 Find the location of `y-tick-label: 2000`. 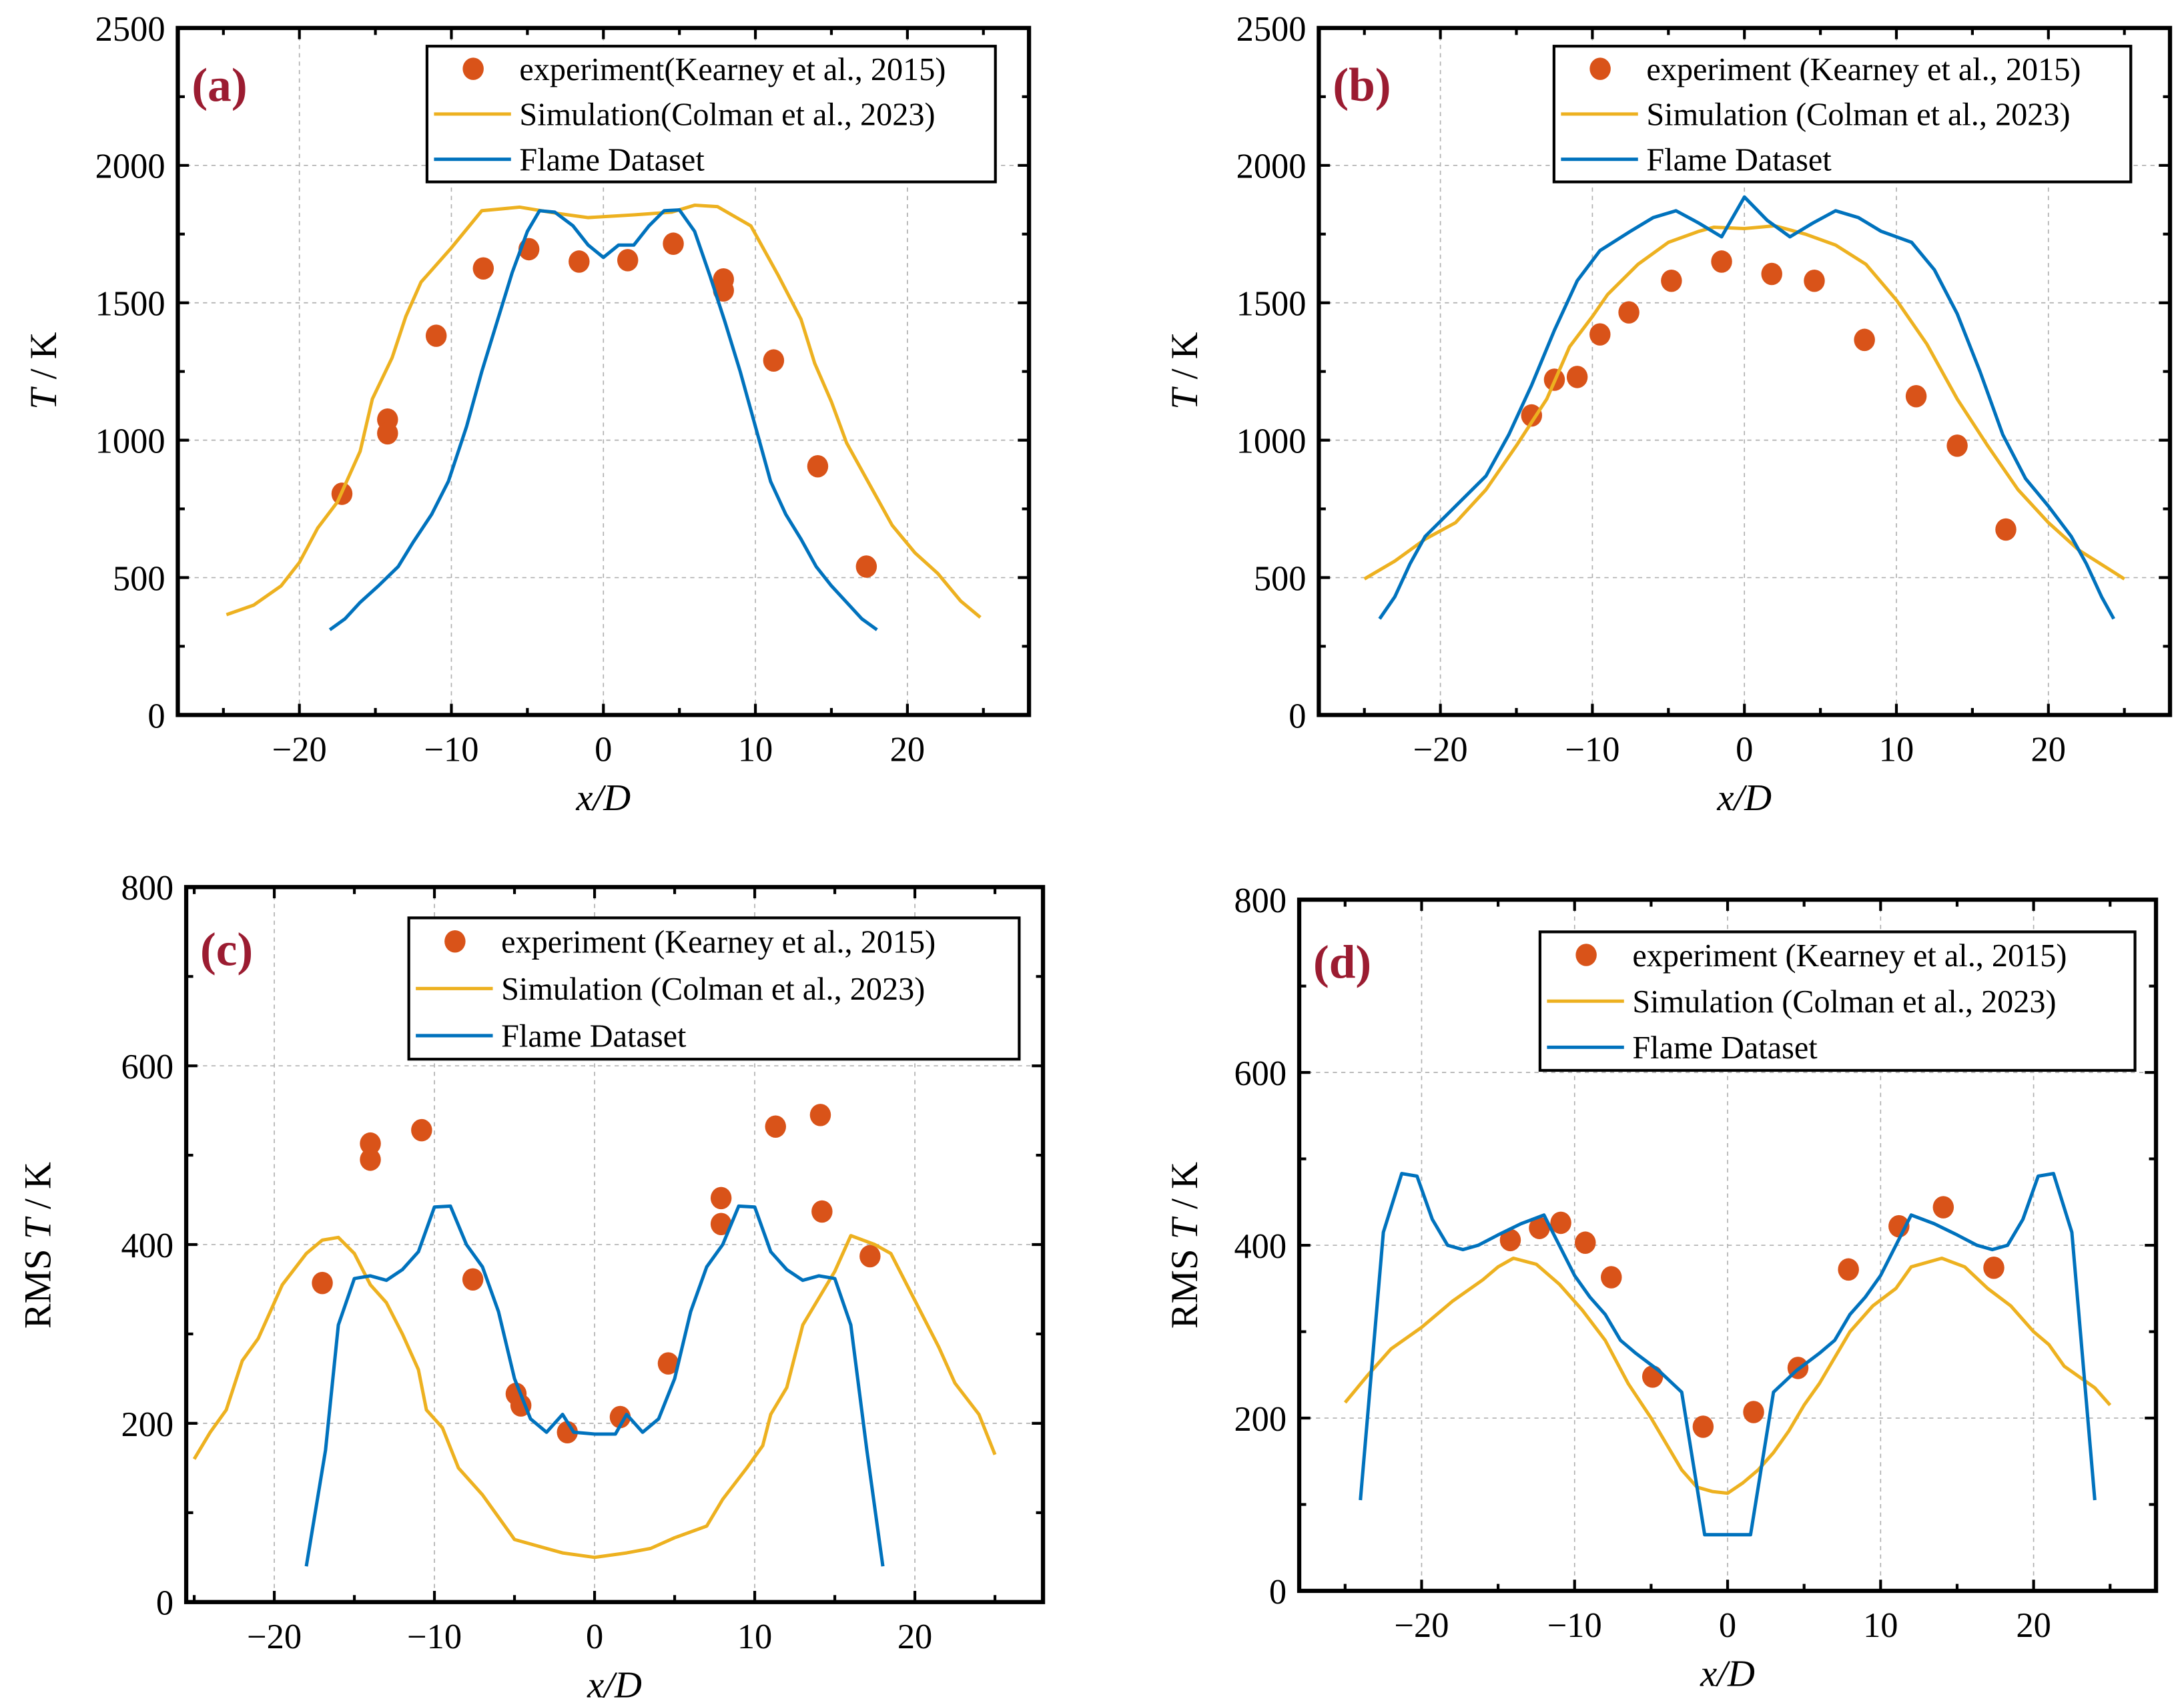

y-tick-label: 2000 is located at coordinates (1271, 166).